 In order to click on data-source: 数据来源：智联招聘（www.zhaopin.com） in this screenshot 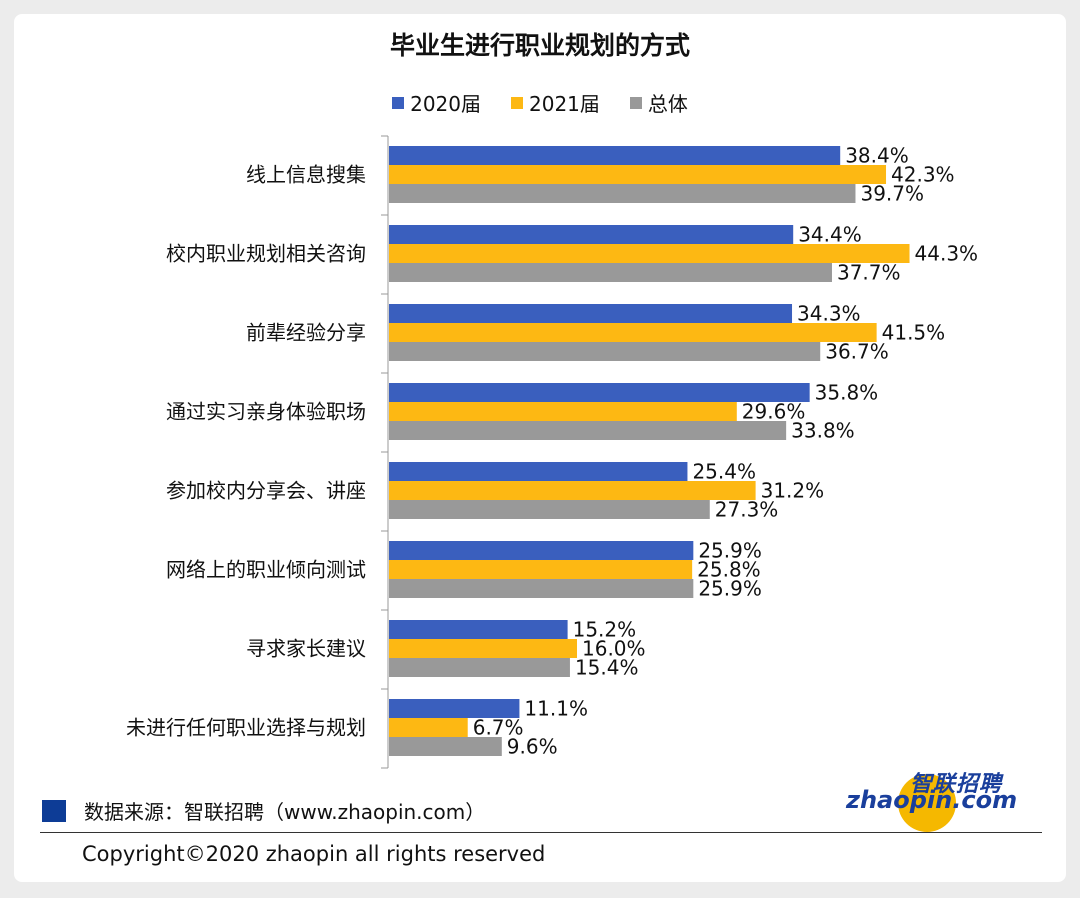, I will do `click(263, 810)`.